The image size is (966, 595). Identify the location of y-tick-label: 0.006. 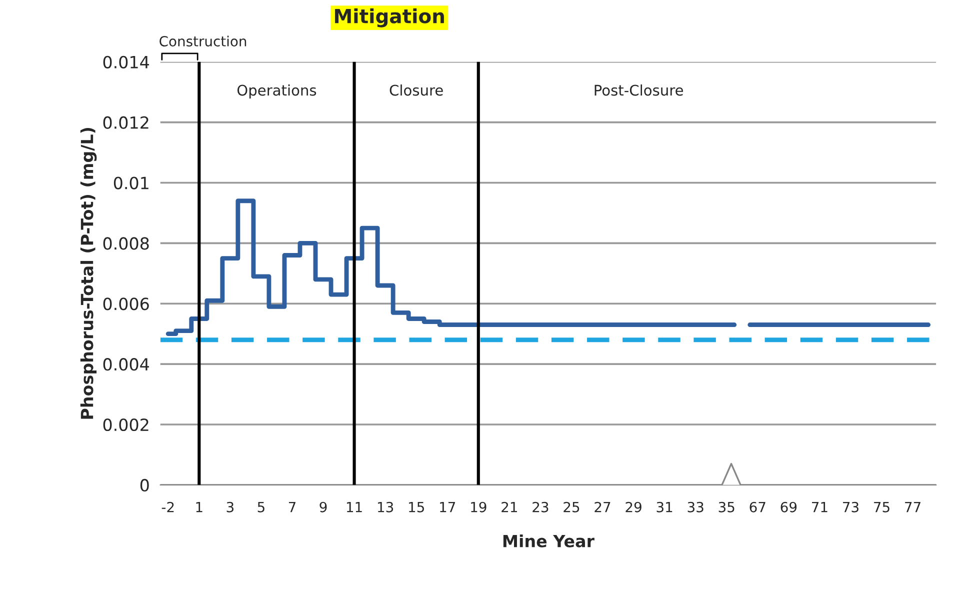
(126, 304).